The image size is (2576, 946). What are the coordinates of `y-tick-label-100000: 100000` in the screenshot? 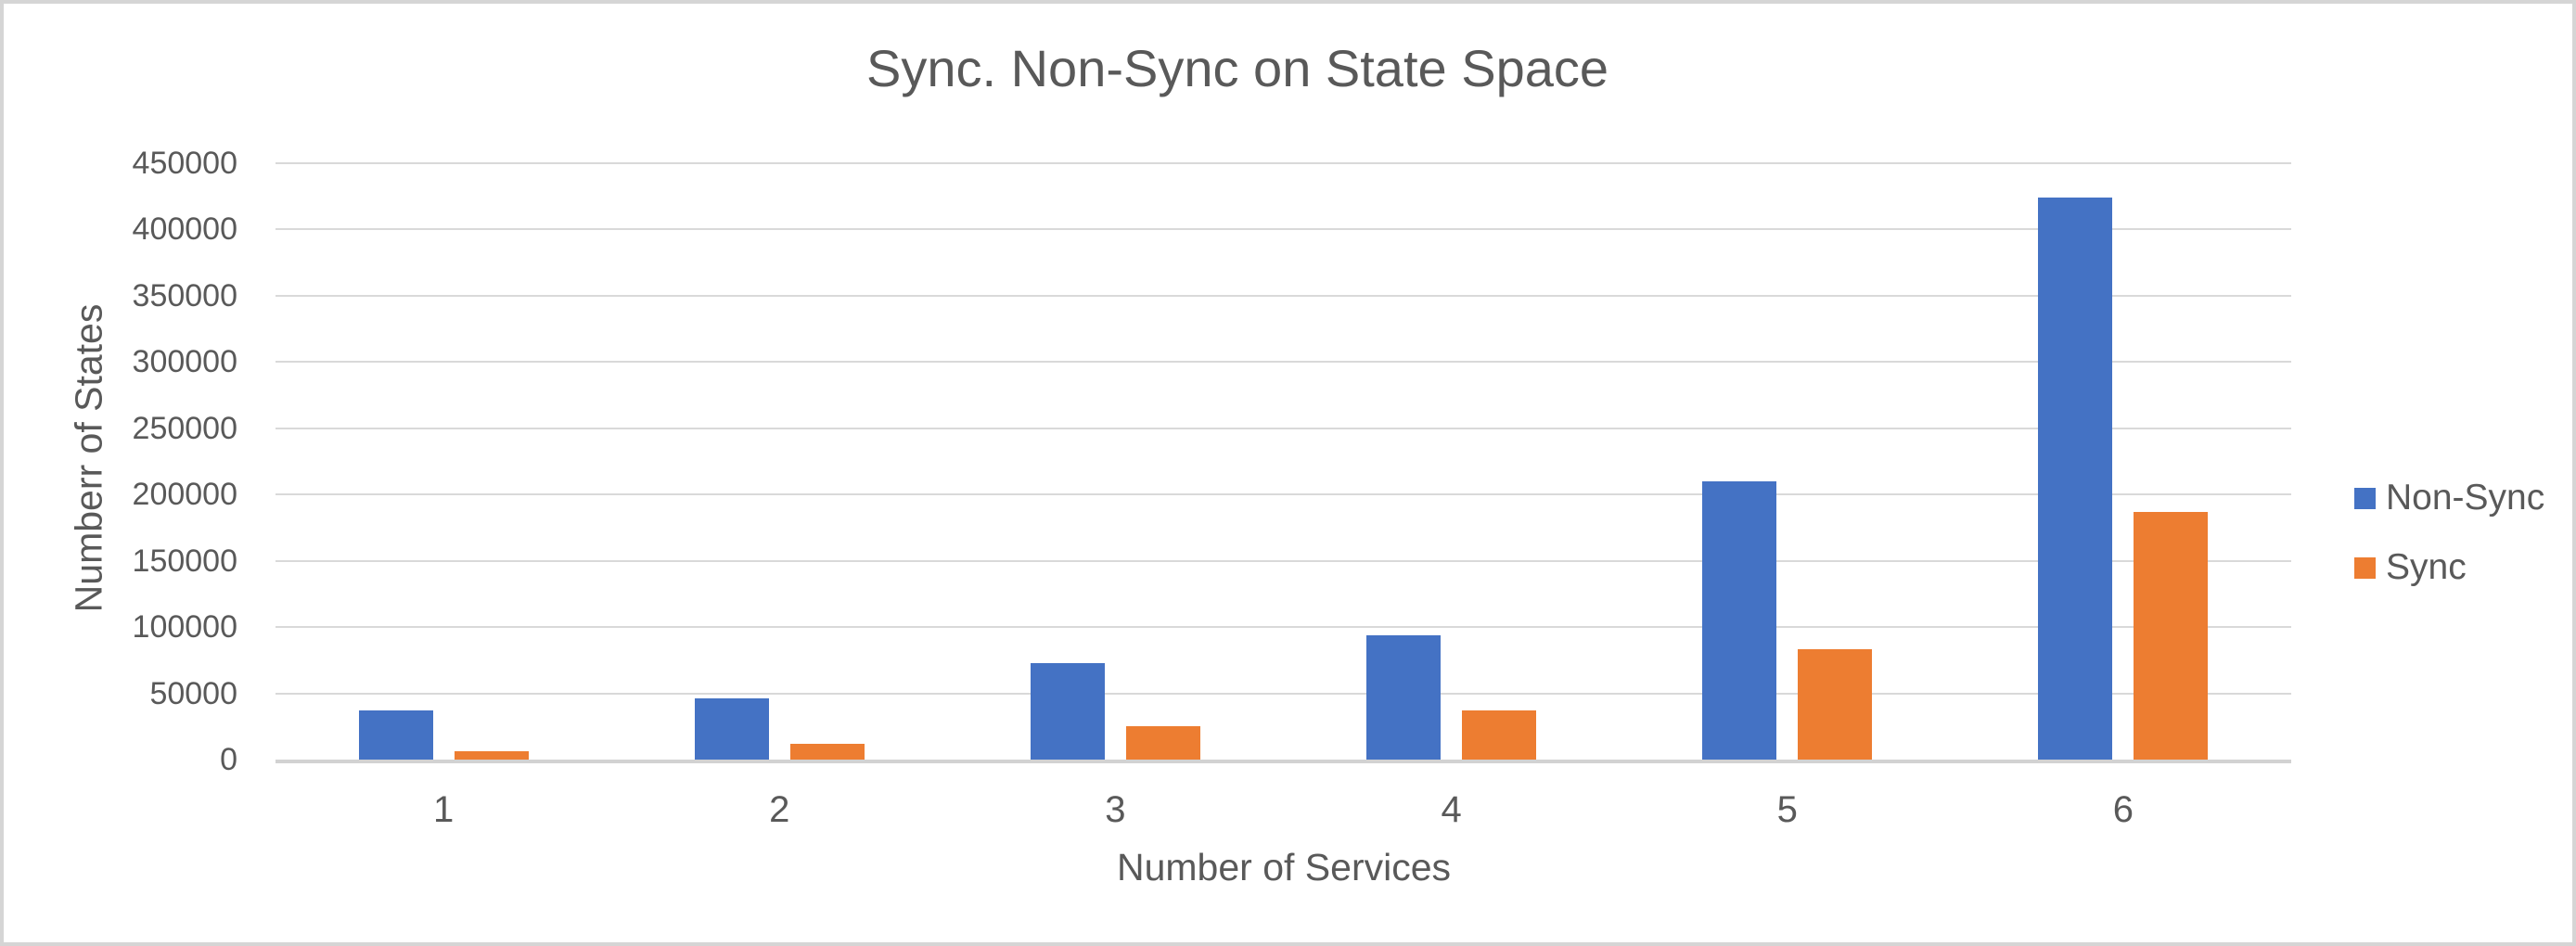 It's located at (184, 627).